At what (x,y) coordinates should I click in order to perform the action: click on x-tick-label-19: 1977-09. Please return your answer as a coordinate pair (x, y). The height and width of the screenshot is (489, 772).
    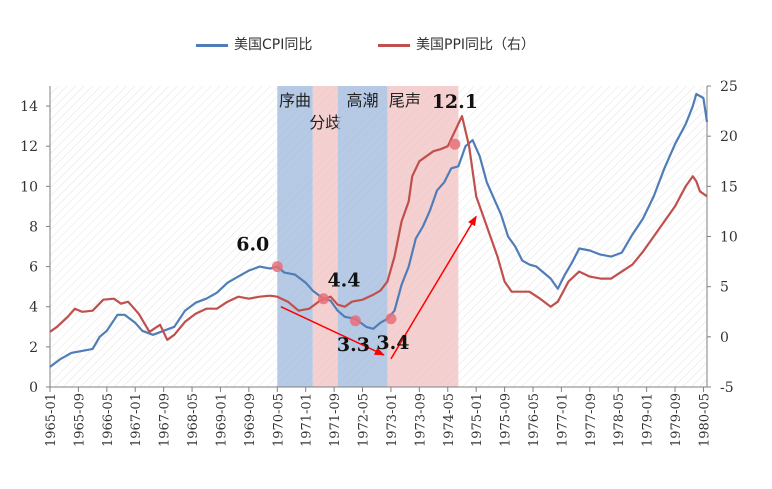
    Looking at the image, I should click on (591, 420).